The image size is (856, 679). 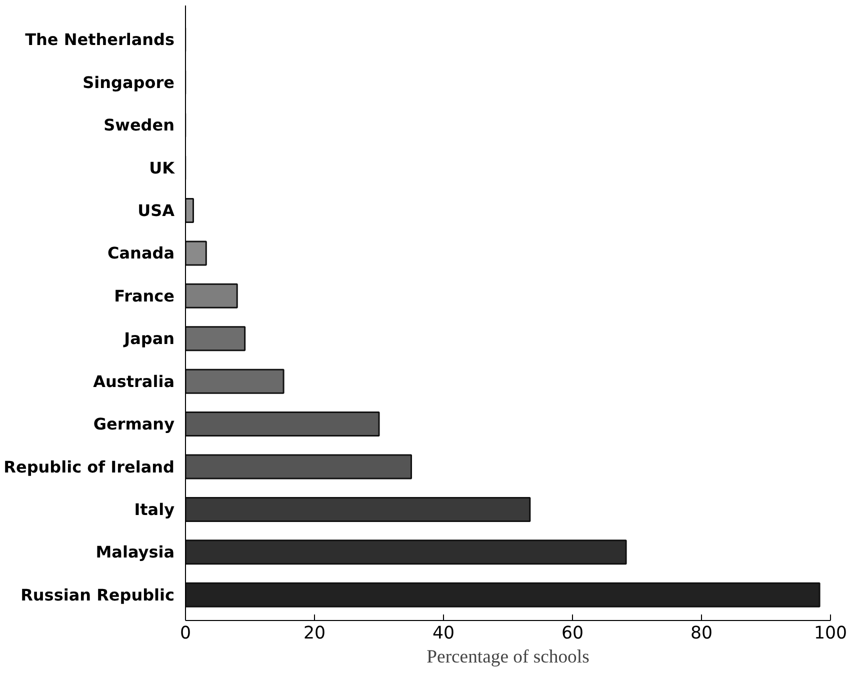 I want to click on y-tick-label: Canada, so click(x=141, y=253).